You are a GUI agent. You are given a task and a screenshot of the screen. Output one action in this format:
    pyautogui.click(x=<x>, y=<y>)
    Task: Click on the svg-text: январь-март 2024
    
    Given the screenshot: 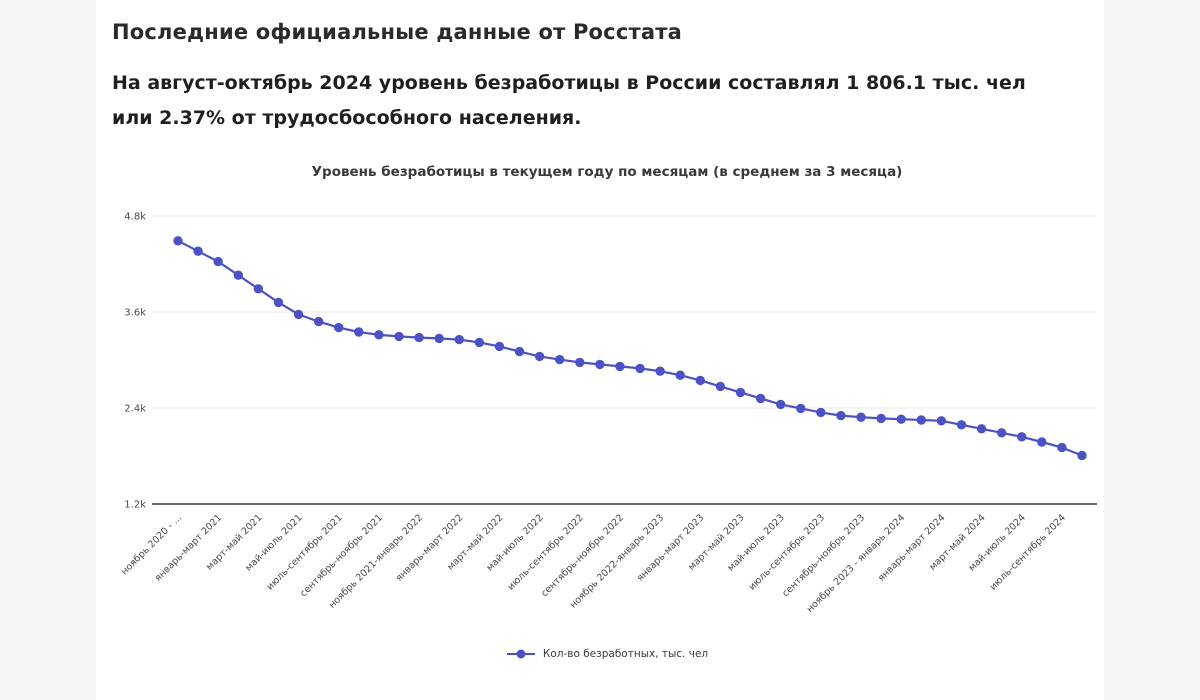 What is the action you would take?
    pyautogui.click(x=912, y=549)
    